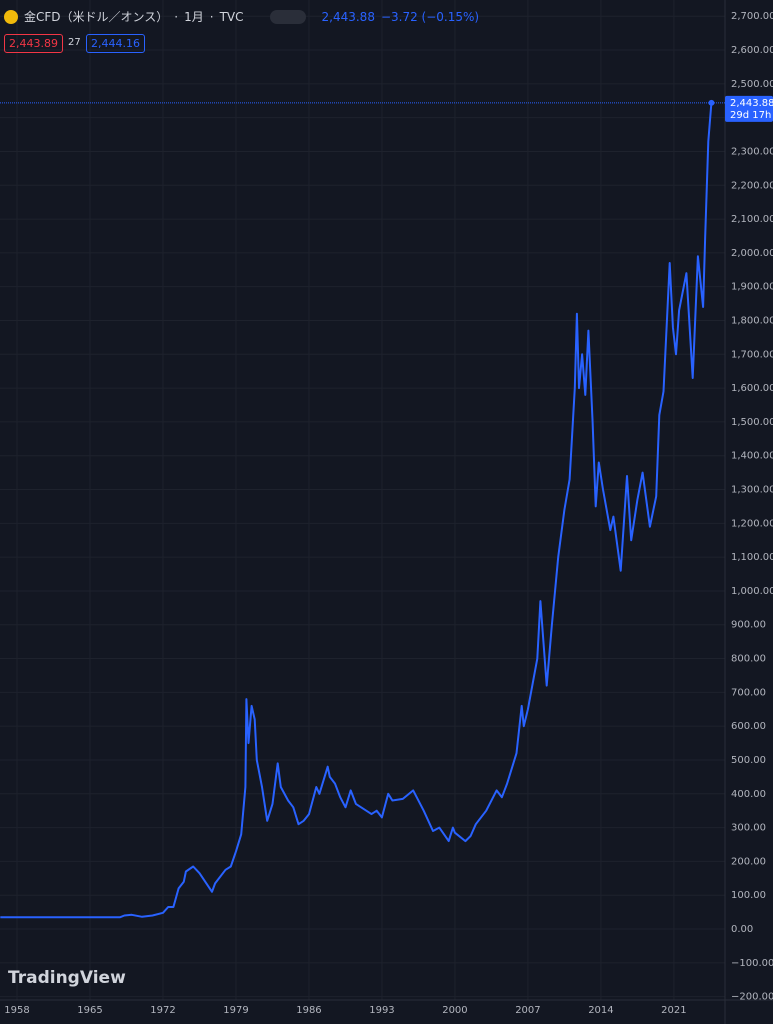 Image resolution: width=773 pixels, height=1024 pixels. What do you see at coordinates (752, 354) in the screenshot?
I see `y-tick-label: 1,700.00` at bounding box center [752, 354].